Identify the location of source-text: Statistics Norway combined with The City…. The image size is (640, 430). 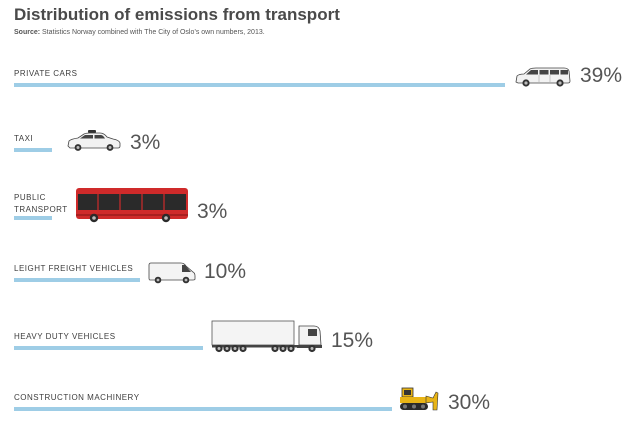
(153, 32).